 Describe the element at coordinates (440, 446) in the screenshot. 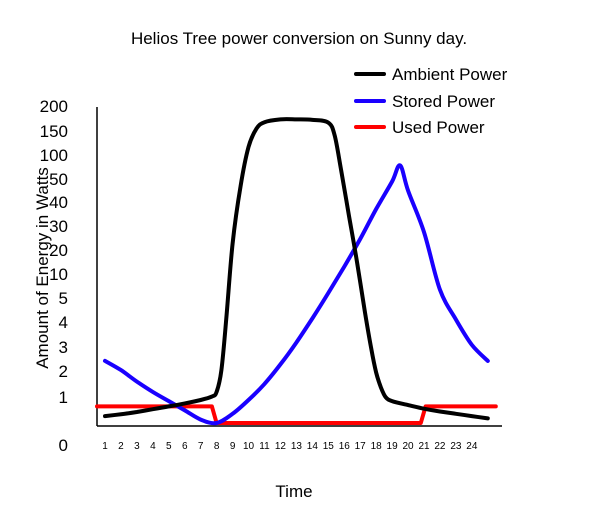

I see `x-tick-label: 22` at that location.